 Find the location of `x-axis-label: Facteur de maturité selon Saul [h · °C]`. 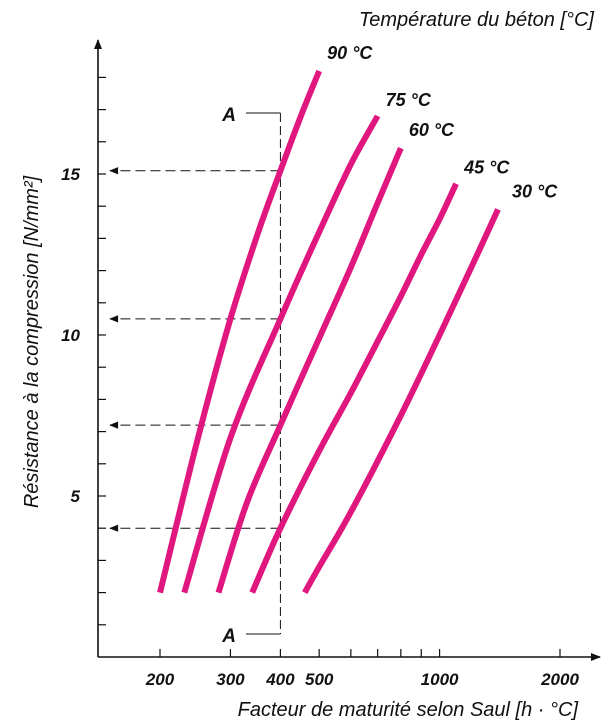

x-axis-label: Facteur de maturité selon Saul [h · °C] is located at coordinates (408, 710).